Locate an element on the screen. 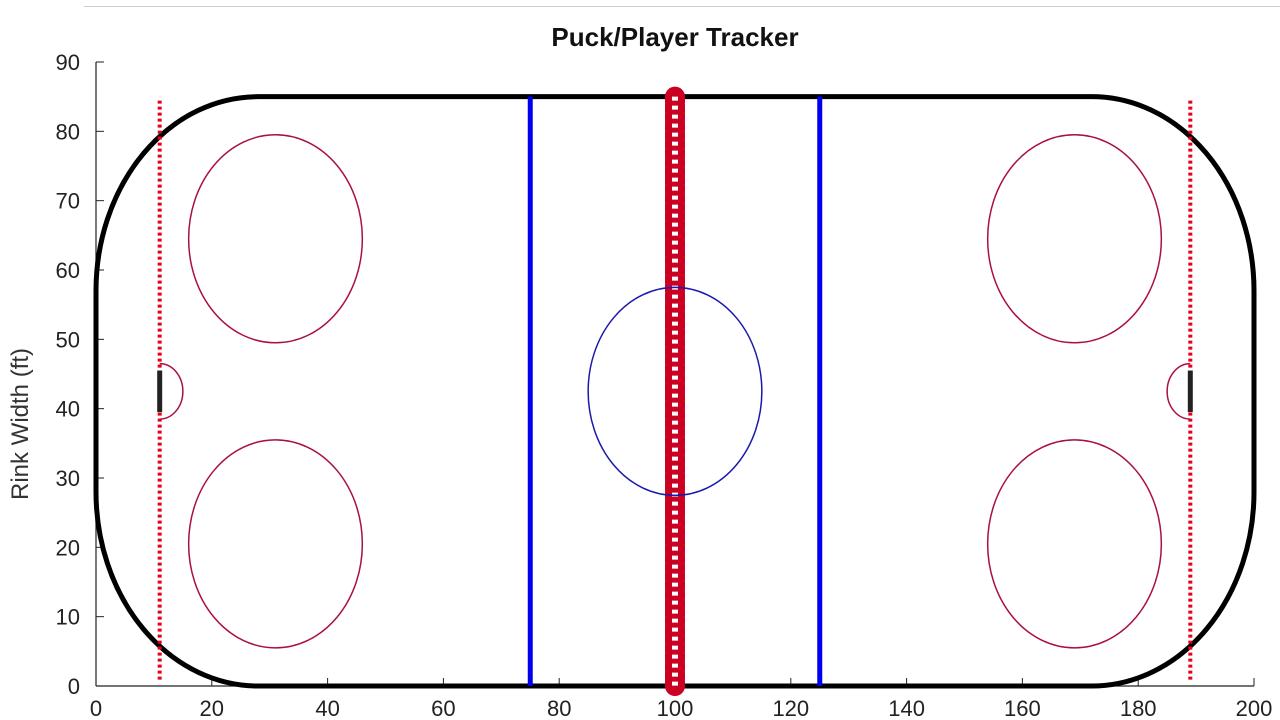 The image size is (1280, 720). y-tick-label: 50 is located at coordinates (68, 339).